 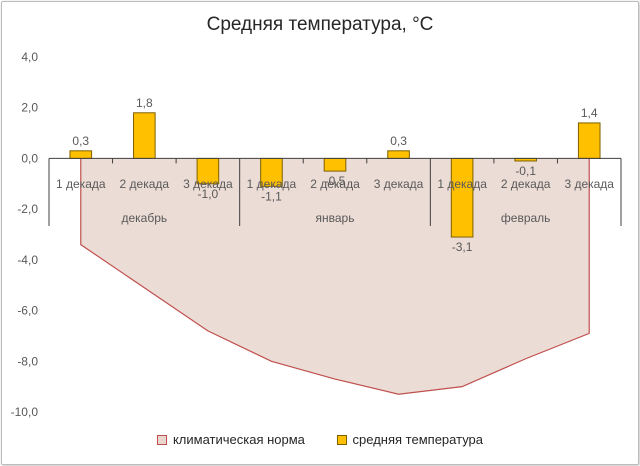 I want to click on y-tick-label: 4,0, so click(x=29, y=57).